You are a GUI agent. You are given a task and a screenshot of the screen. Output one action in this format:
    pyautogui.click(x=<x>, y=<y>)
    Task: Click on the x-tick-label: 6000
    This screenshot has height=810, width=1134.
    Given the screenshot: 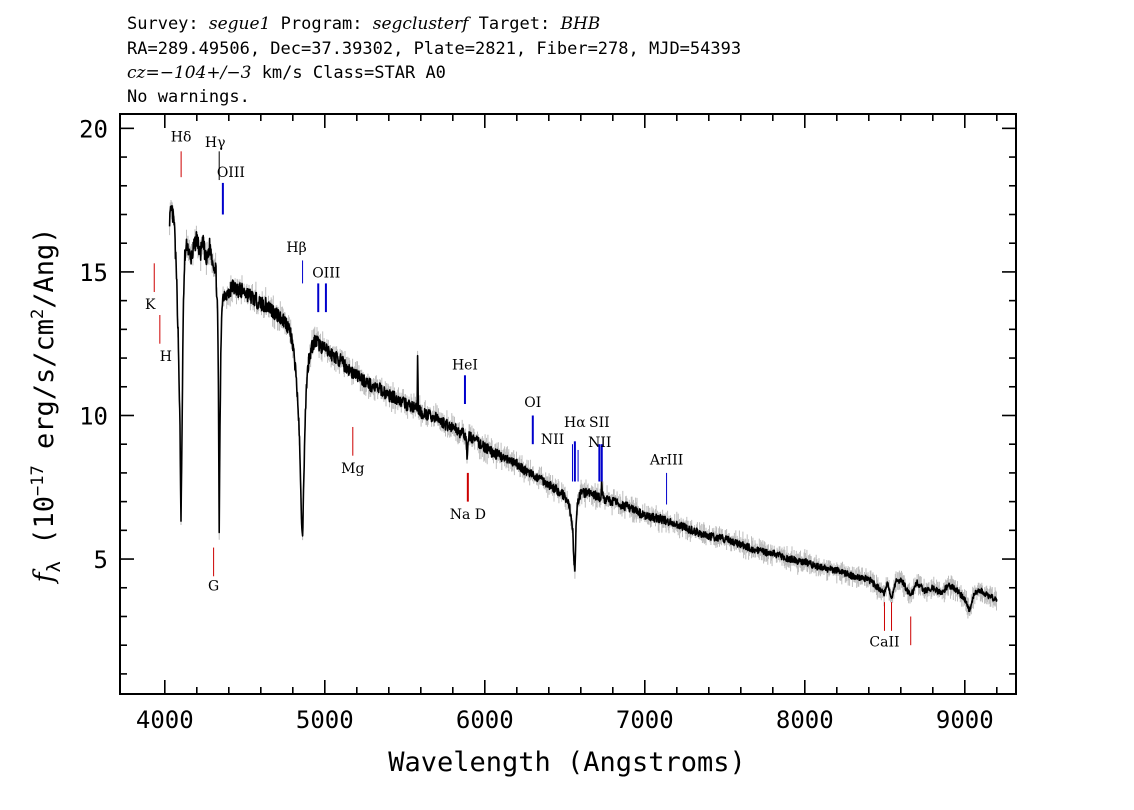 What is the action you would take?
    pyautogui.click(x=485, y=720)
    